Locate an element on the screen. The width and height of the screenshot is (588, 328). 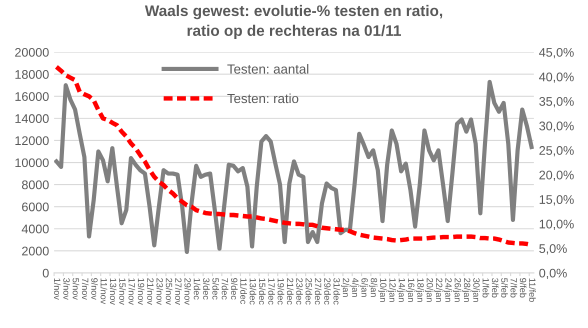
x-tick-label: 9/dec is located at coordinates (234, 289).